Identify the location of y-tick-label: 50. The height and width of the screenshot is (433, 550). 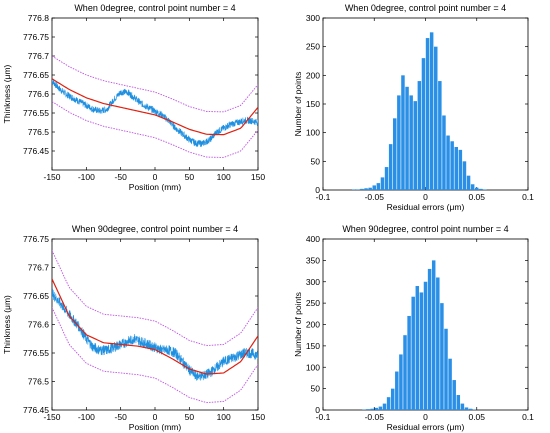
(316, 389).